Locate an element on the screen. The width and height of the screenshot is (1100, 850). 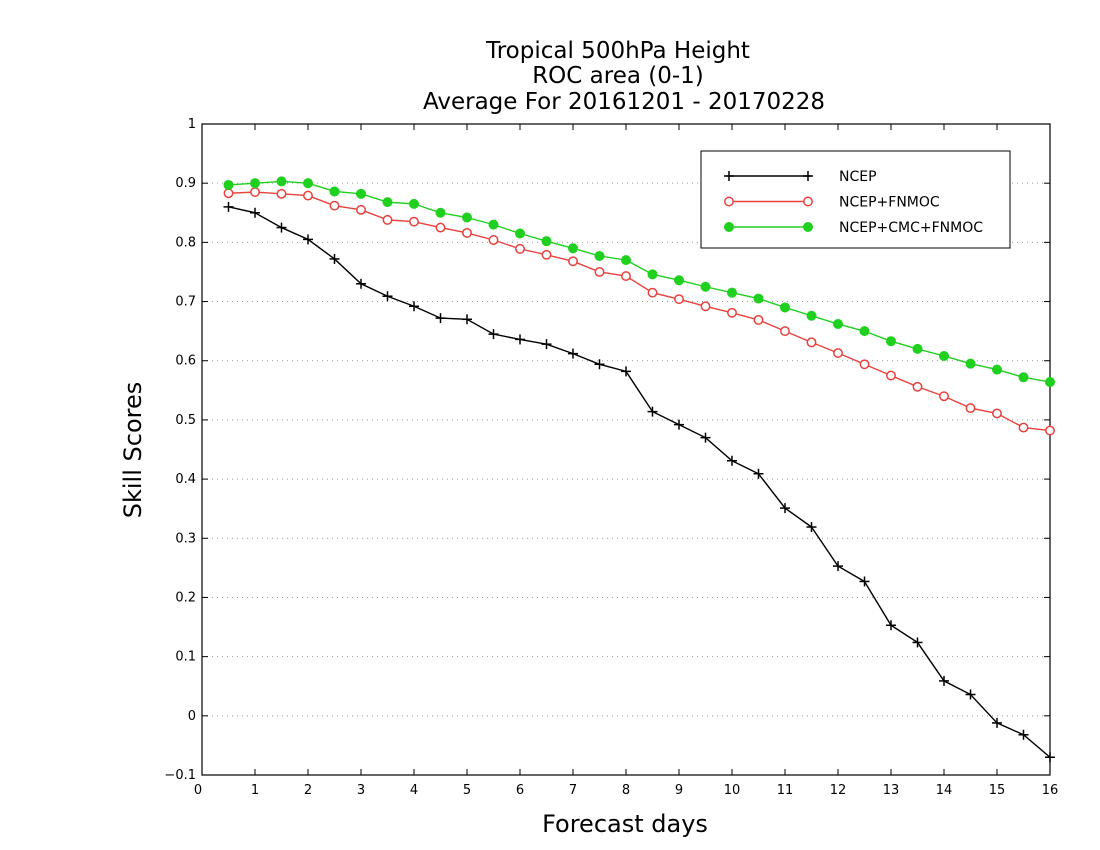
legend-item: NCEP is located at coordinates (800, 177).